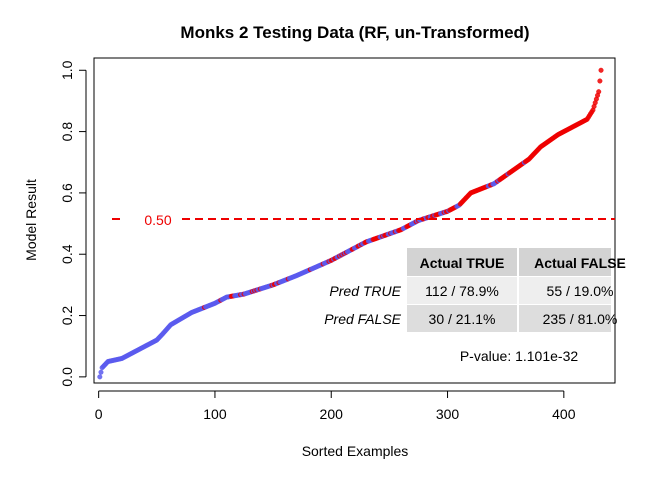 This screenshot has width=672, height=480. Describe the element at coordinates (355, 451) in the screenshot. I see `x-axis-label: Sorted Examples` at that location.